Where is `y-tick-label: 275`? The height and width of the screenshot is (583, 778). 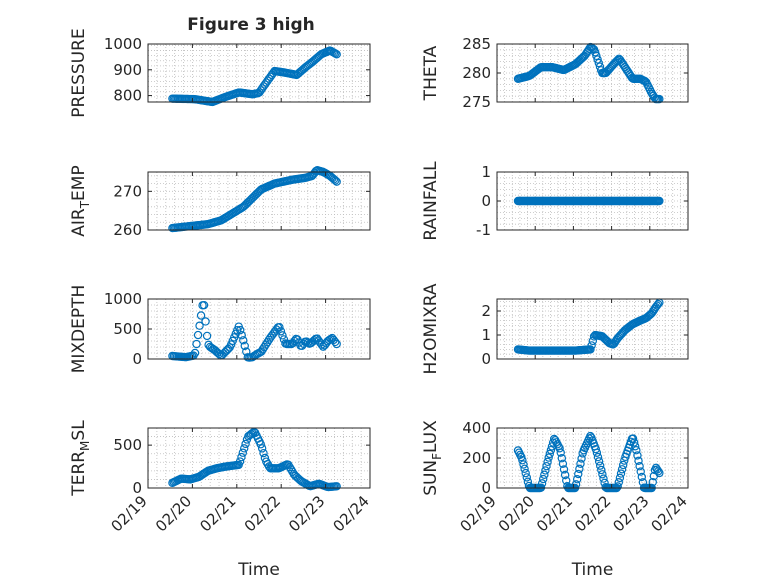
y-tick-label: 275 is located at coordinates (476, 102).